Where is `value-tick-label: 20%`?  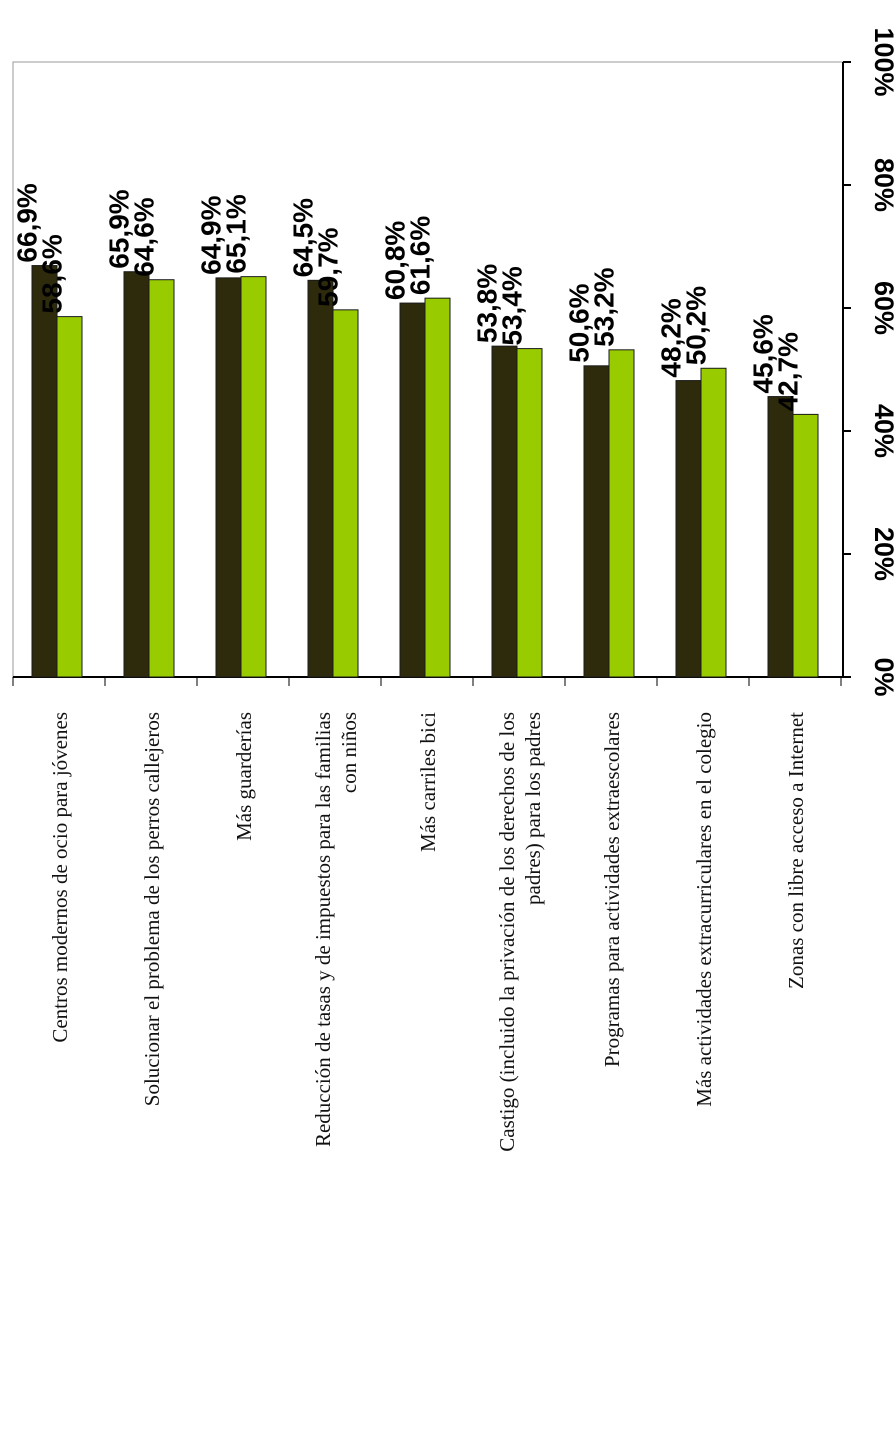 value-tick-label: 20% is located at coordinates (882, 554).